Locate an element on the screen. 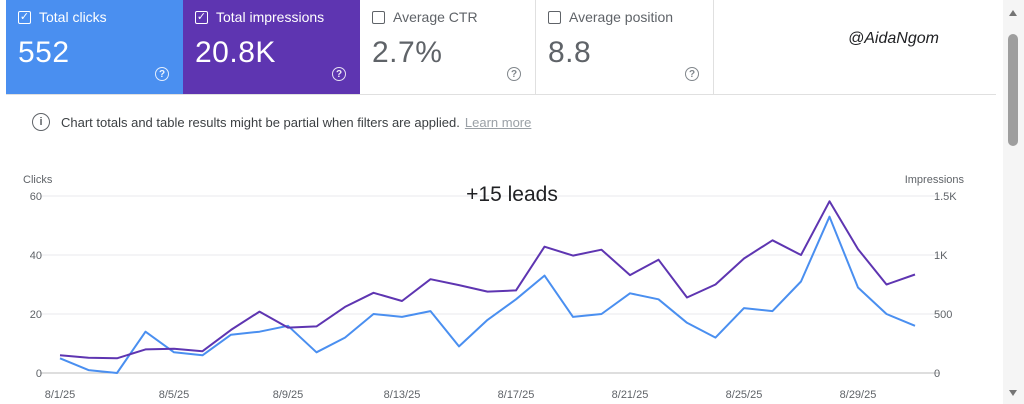 The height and width of the screenshot is (404, 1024). metric-card-total-clicks: ✓ Total clicks 552 ? is located at coordinates (94, 47).